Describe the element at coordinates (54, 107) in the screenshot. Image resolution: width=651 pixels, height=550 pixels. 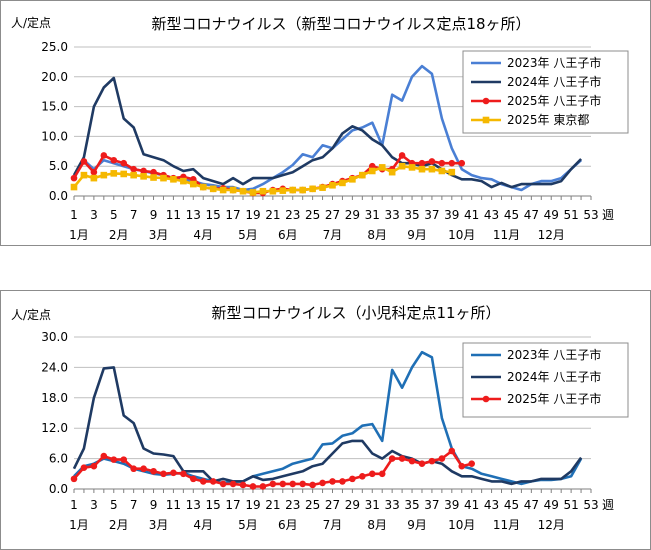
I see `chart-1-ytick-label: 15.0` at that location.